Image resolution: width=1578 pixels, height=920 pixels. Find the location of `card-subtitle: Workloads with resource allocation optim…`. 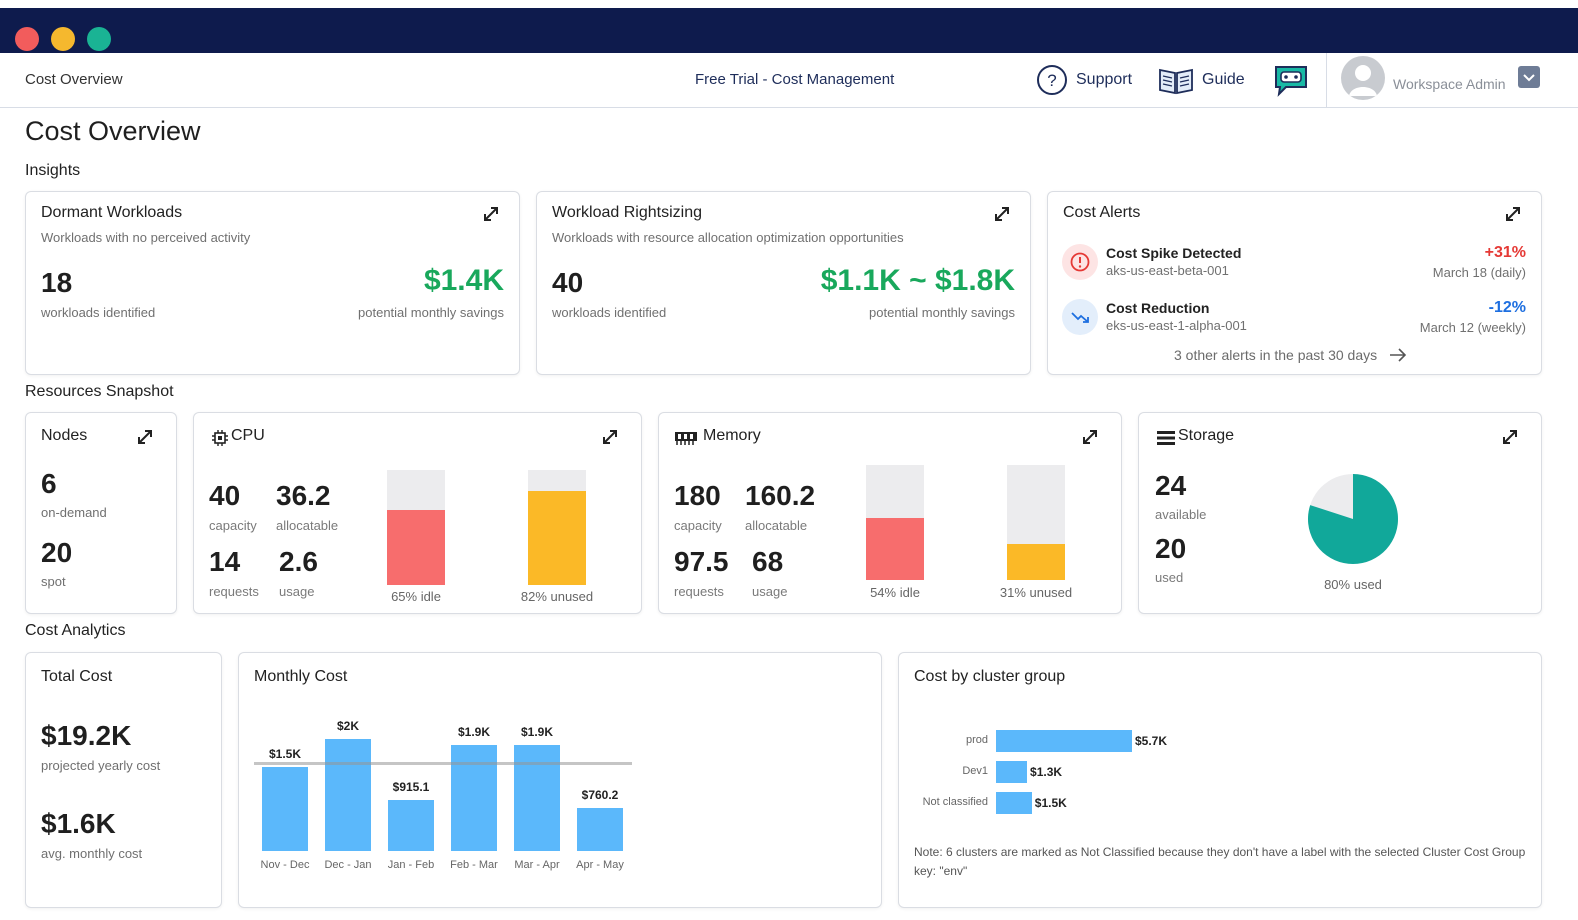

card-subtitle: Workloads with resource allocation optim… is located at coordinates (728, 237).